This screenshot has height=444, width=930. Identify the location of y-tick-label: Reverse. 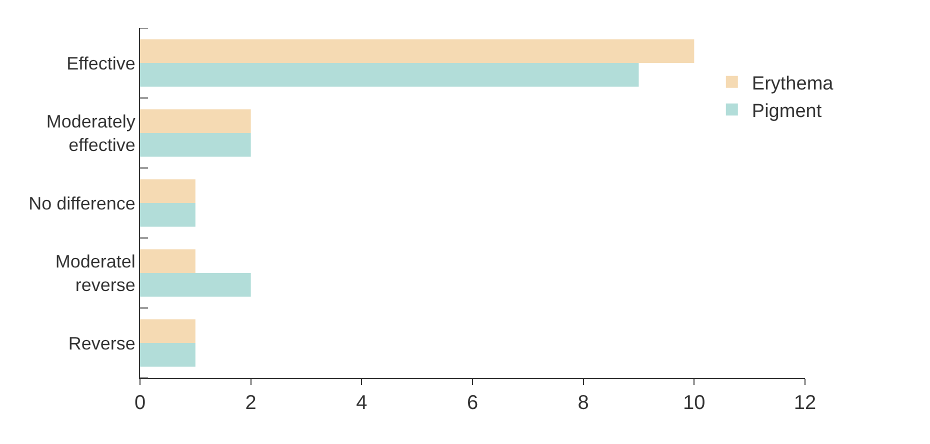
(102, 343).